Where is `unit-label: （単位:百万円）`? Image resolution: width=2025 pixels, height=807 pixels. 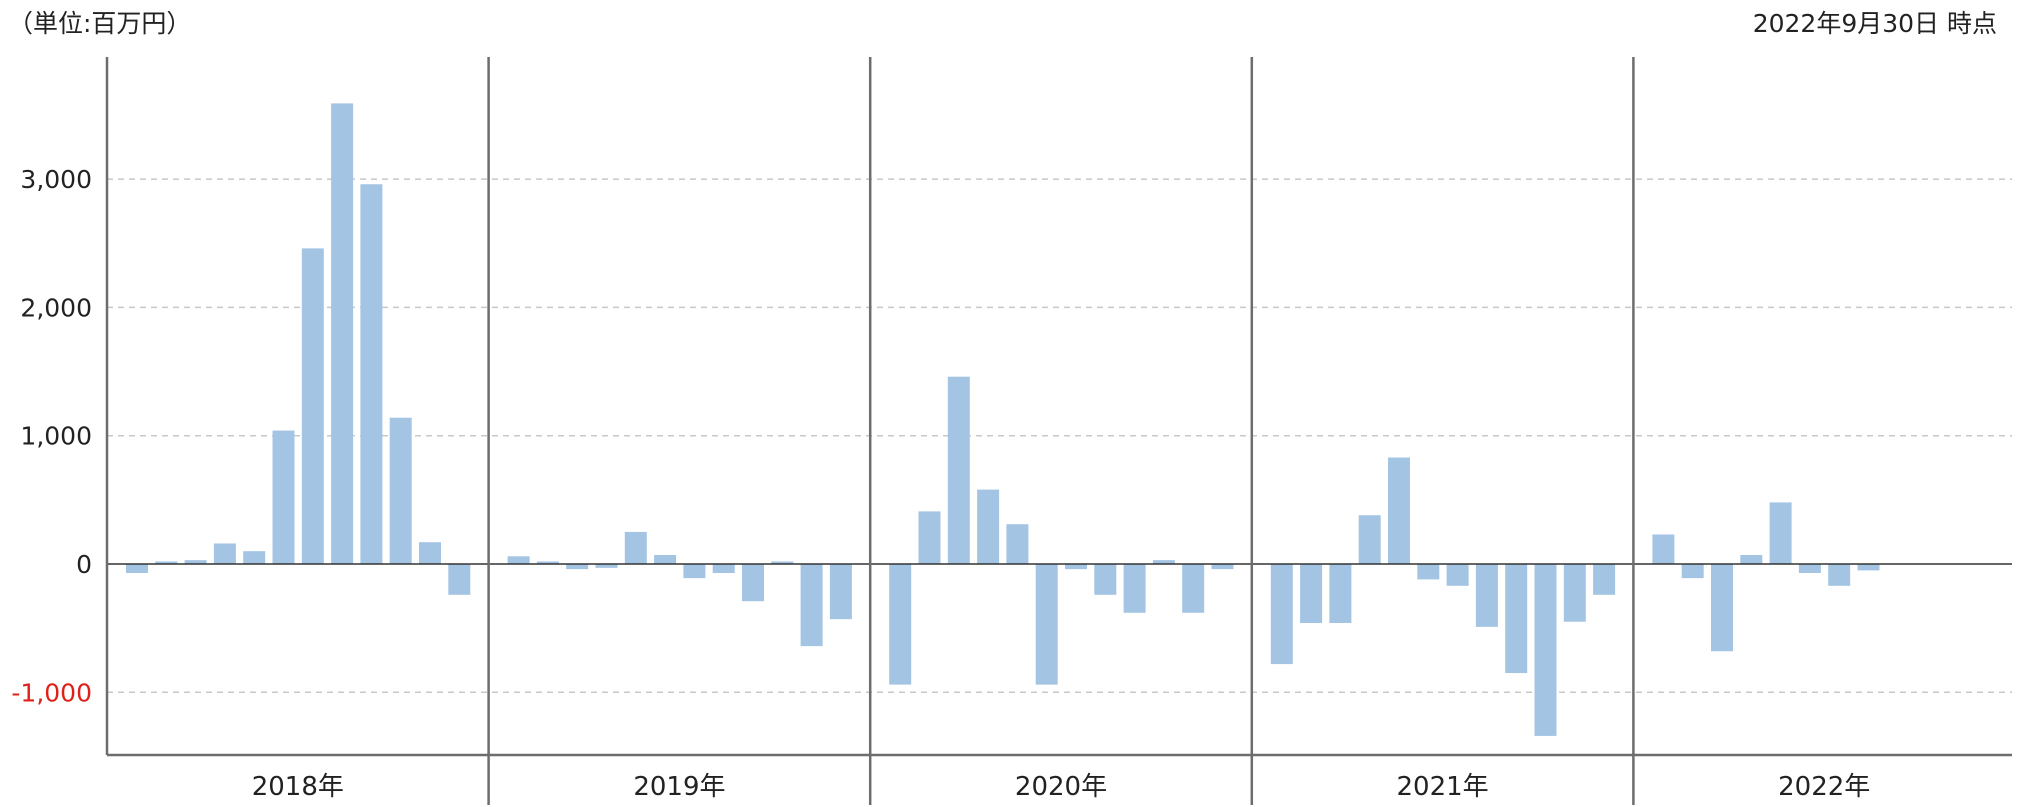
unit-label: （単位:百万円） is located at coordinates (100, 23).